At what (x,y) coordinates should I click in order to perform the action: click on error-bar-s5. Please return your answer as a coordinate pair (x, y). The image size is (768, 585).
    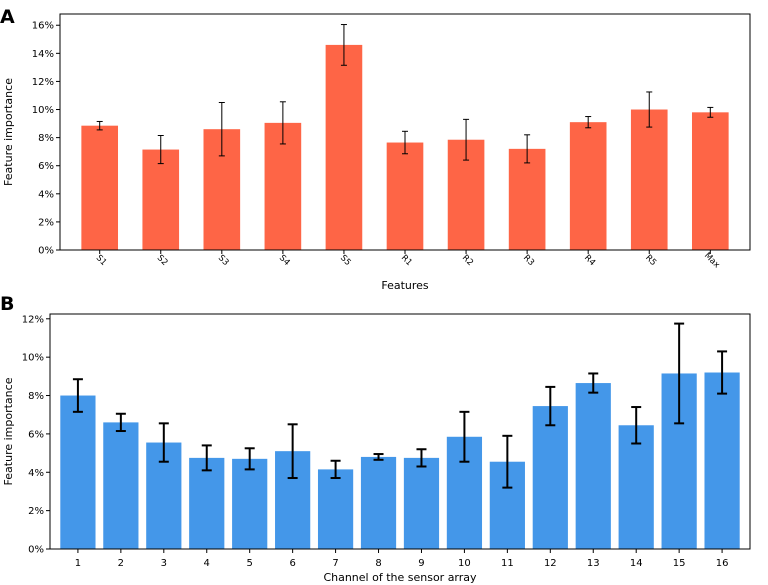
    Looking at the image, I should click on (343, 45).